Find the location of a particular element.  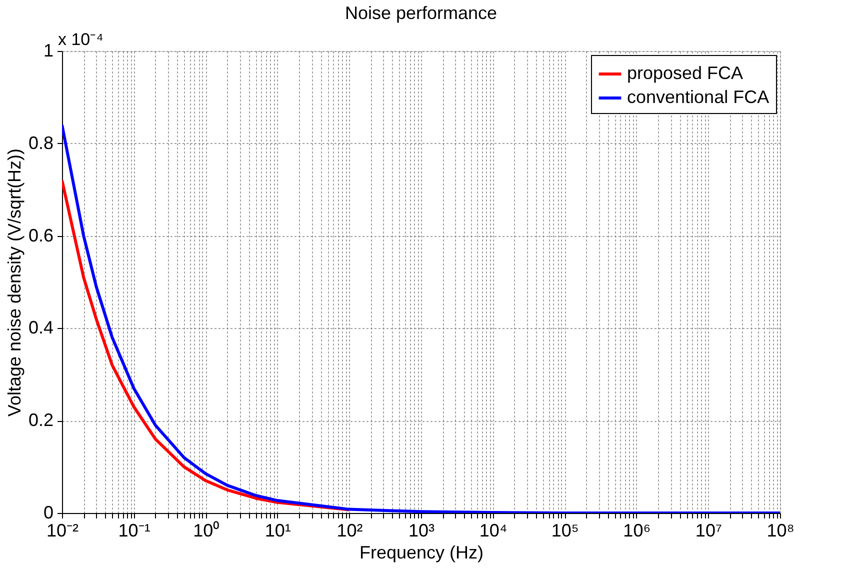

x-axis-title: Frequency (Hz) is located at coordinates (421, 552).